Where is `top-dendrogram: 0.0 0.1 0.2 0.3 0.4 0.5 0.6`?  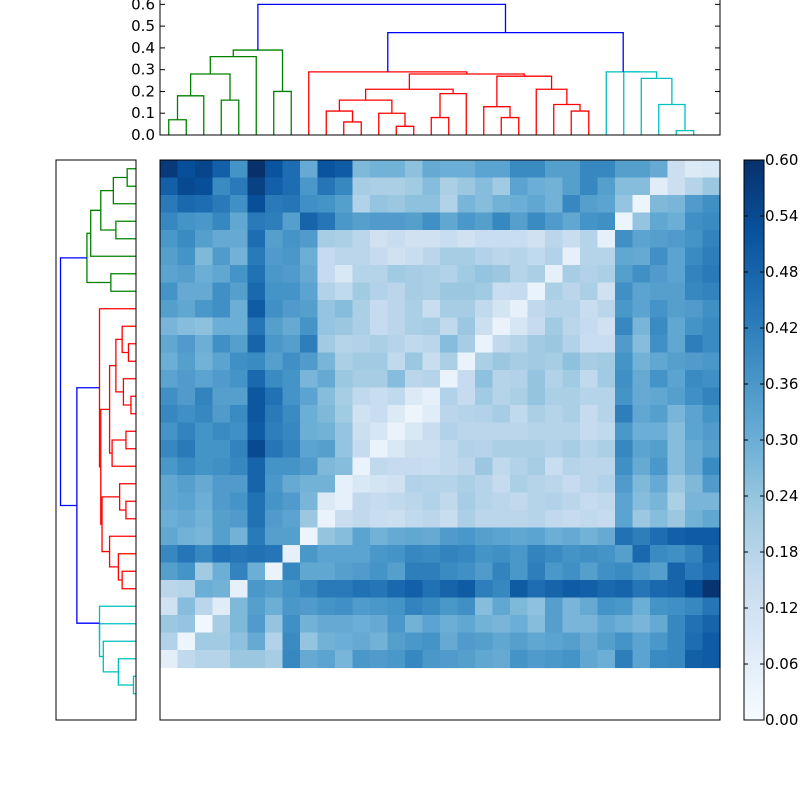 top-dendrogram: 0.0 0.1 0.2 0.3 0.4 0.5 0.6 is located at coordinates (426, 72).